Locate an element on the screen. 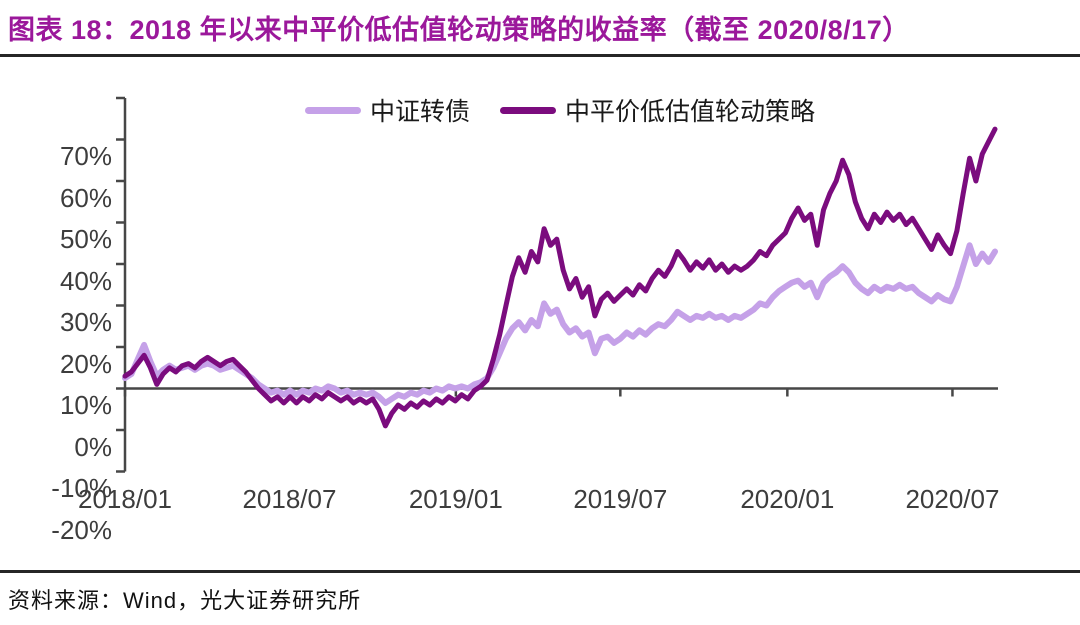  legend-label: 中平价低估值轮动策略 is located at coordinates (690, 112).